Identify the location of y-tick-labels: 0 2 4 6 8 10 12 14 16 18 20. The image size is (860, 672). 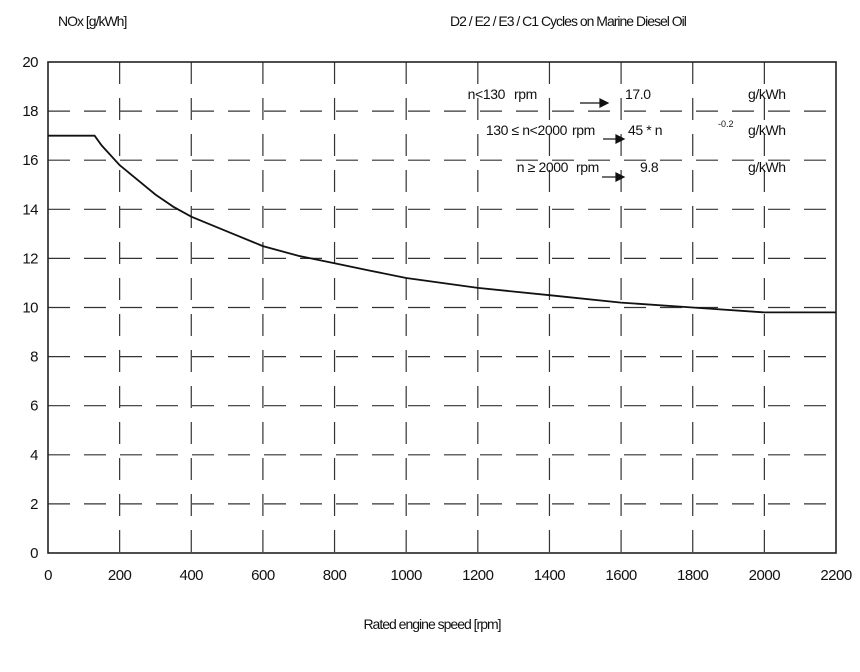
(30, 308).